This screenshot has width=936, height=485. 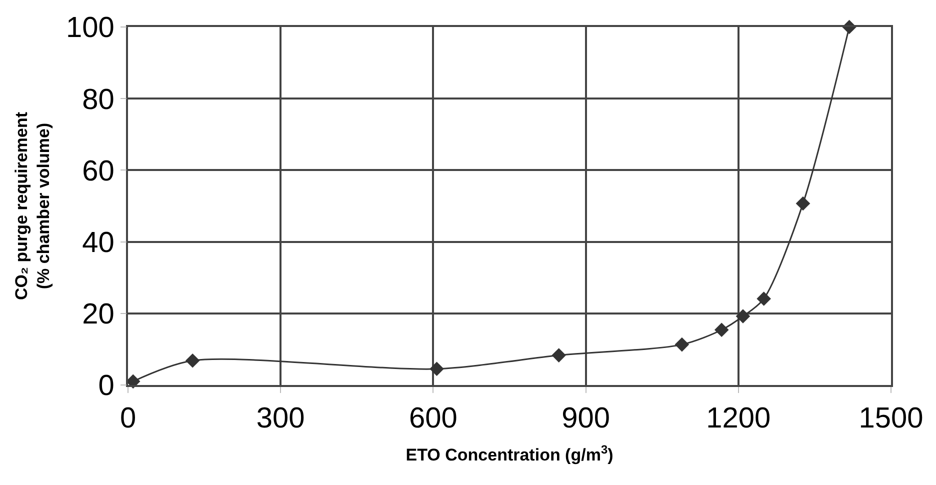 I want to click on y-tick-label: 60, so click(x=98, y=171).